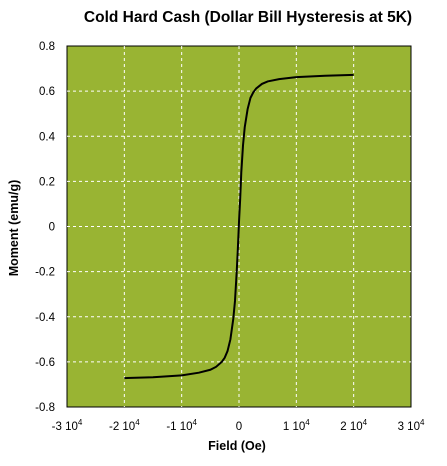 The width and height of the screenshot is (447, 466). What do you see at coordinates (47, 137) in the screenshot?
I see `y-tick-label: 0.4` at bounding box center [47, 137].